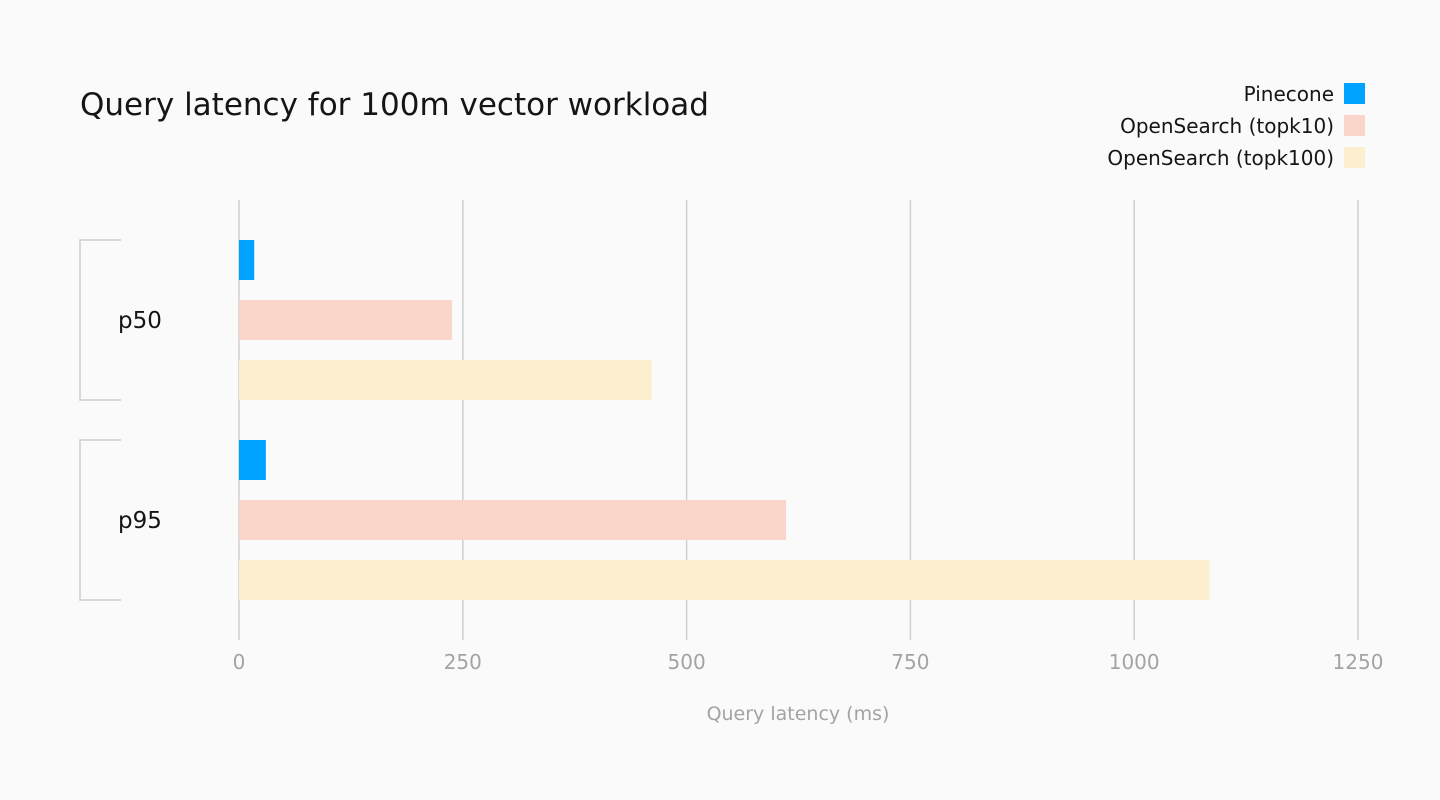 The width and height of the screenshot is (1440, 800). I want to click on x-tick-label: 0, so click(239, 662).